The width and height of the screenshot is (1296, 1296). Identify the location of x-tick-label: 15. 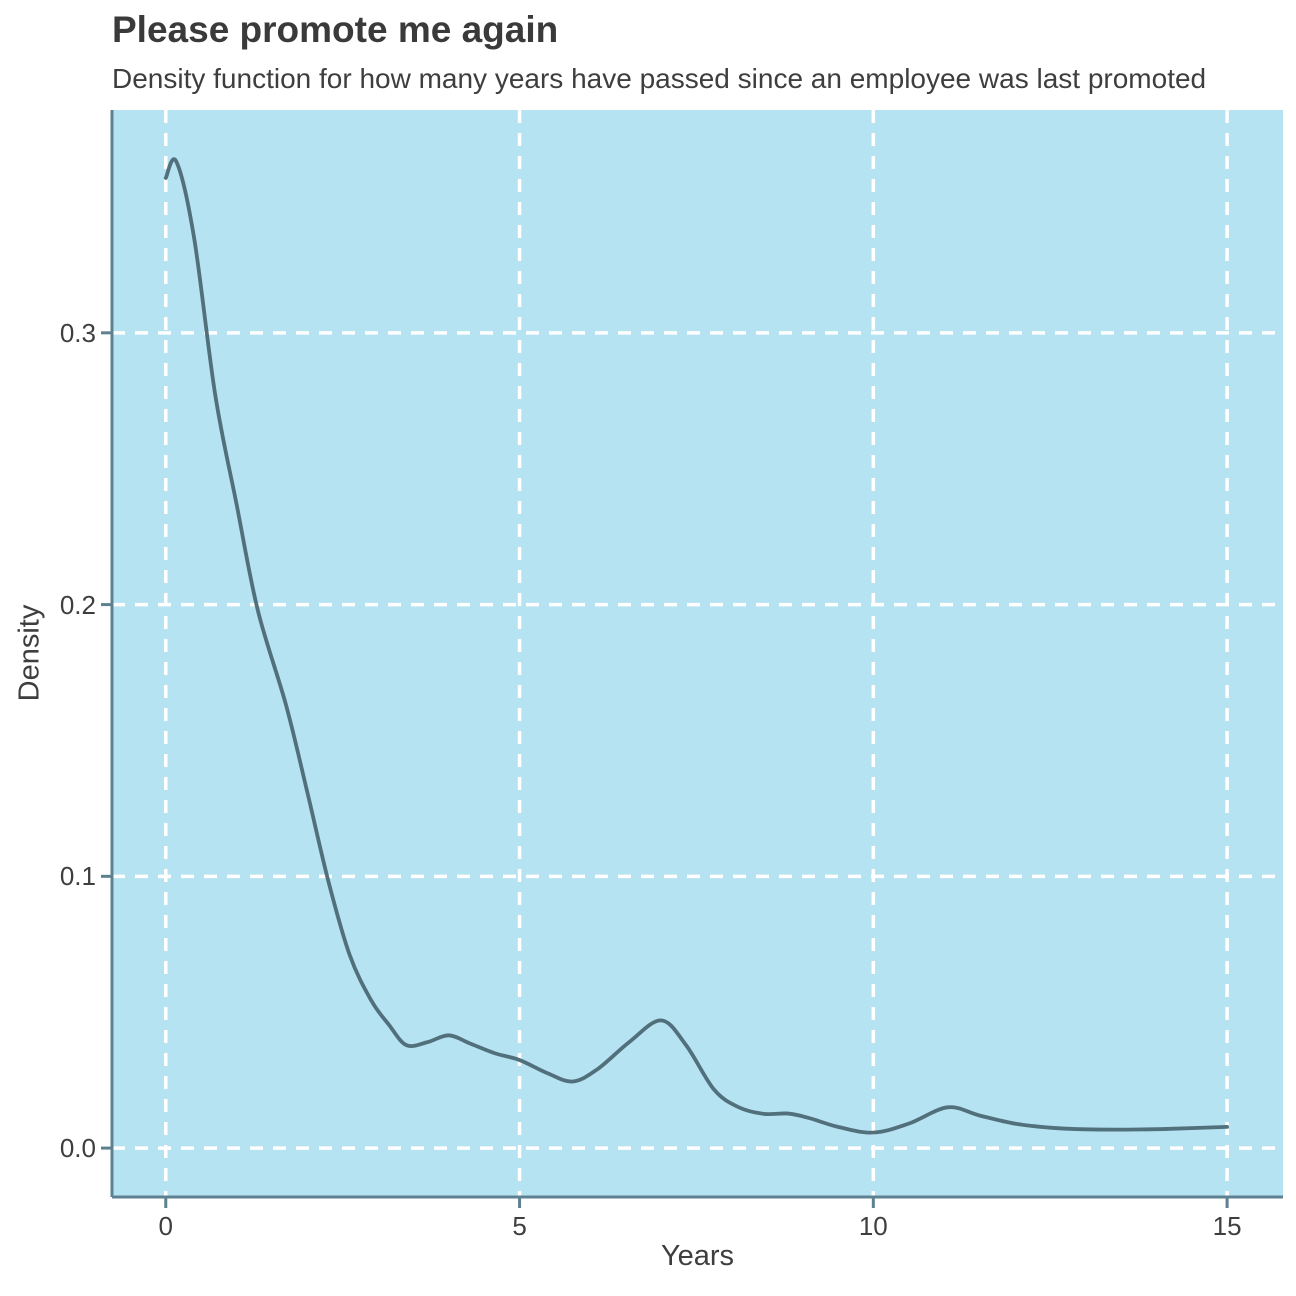
(1227, 1226).